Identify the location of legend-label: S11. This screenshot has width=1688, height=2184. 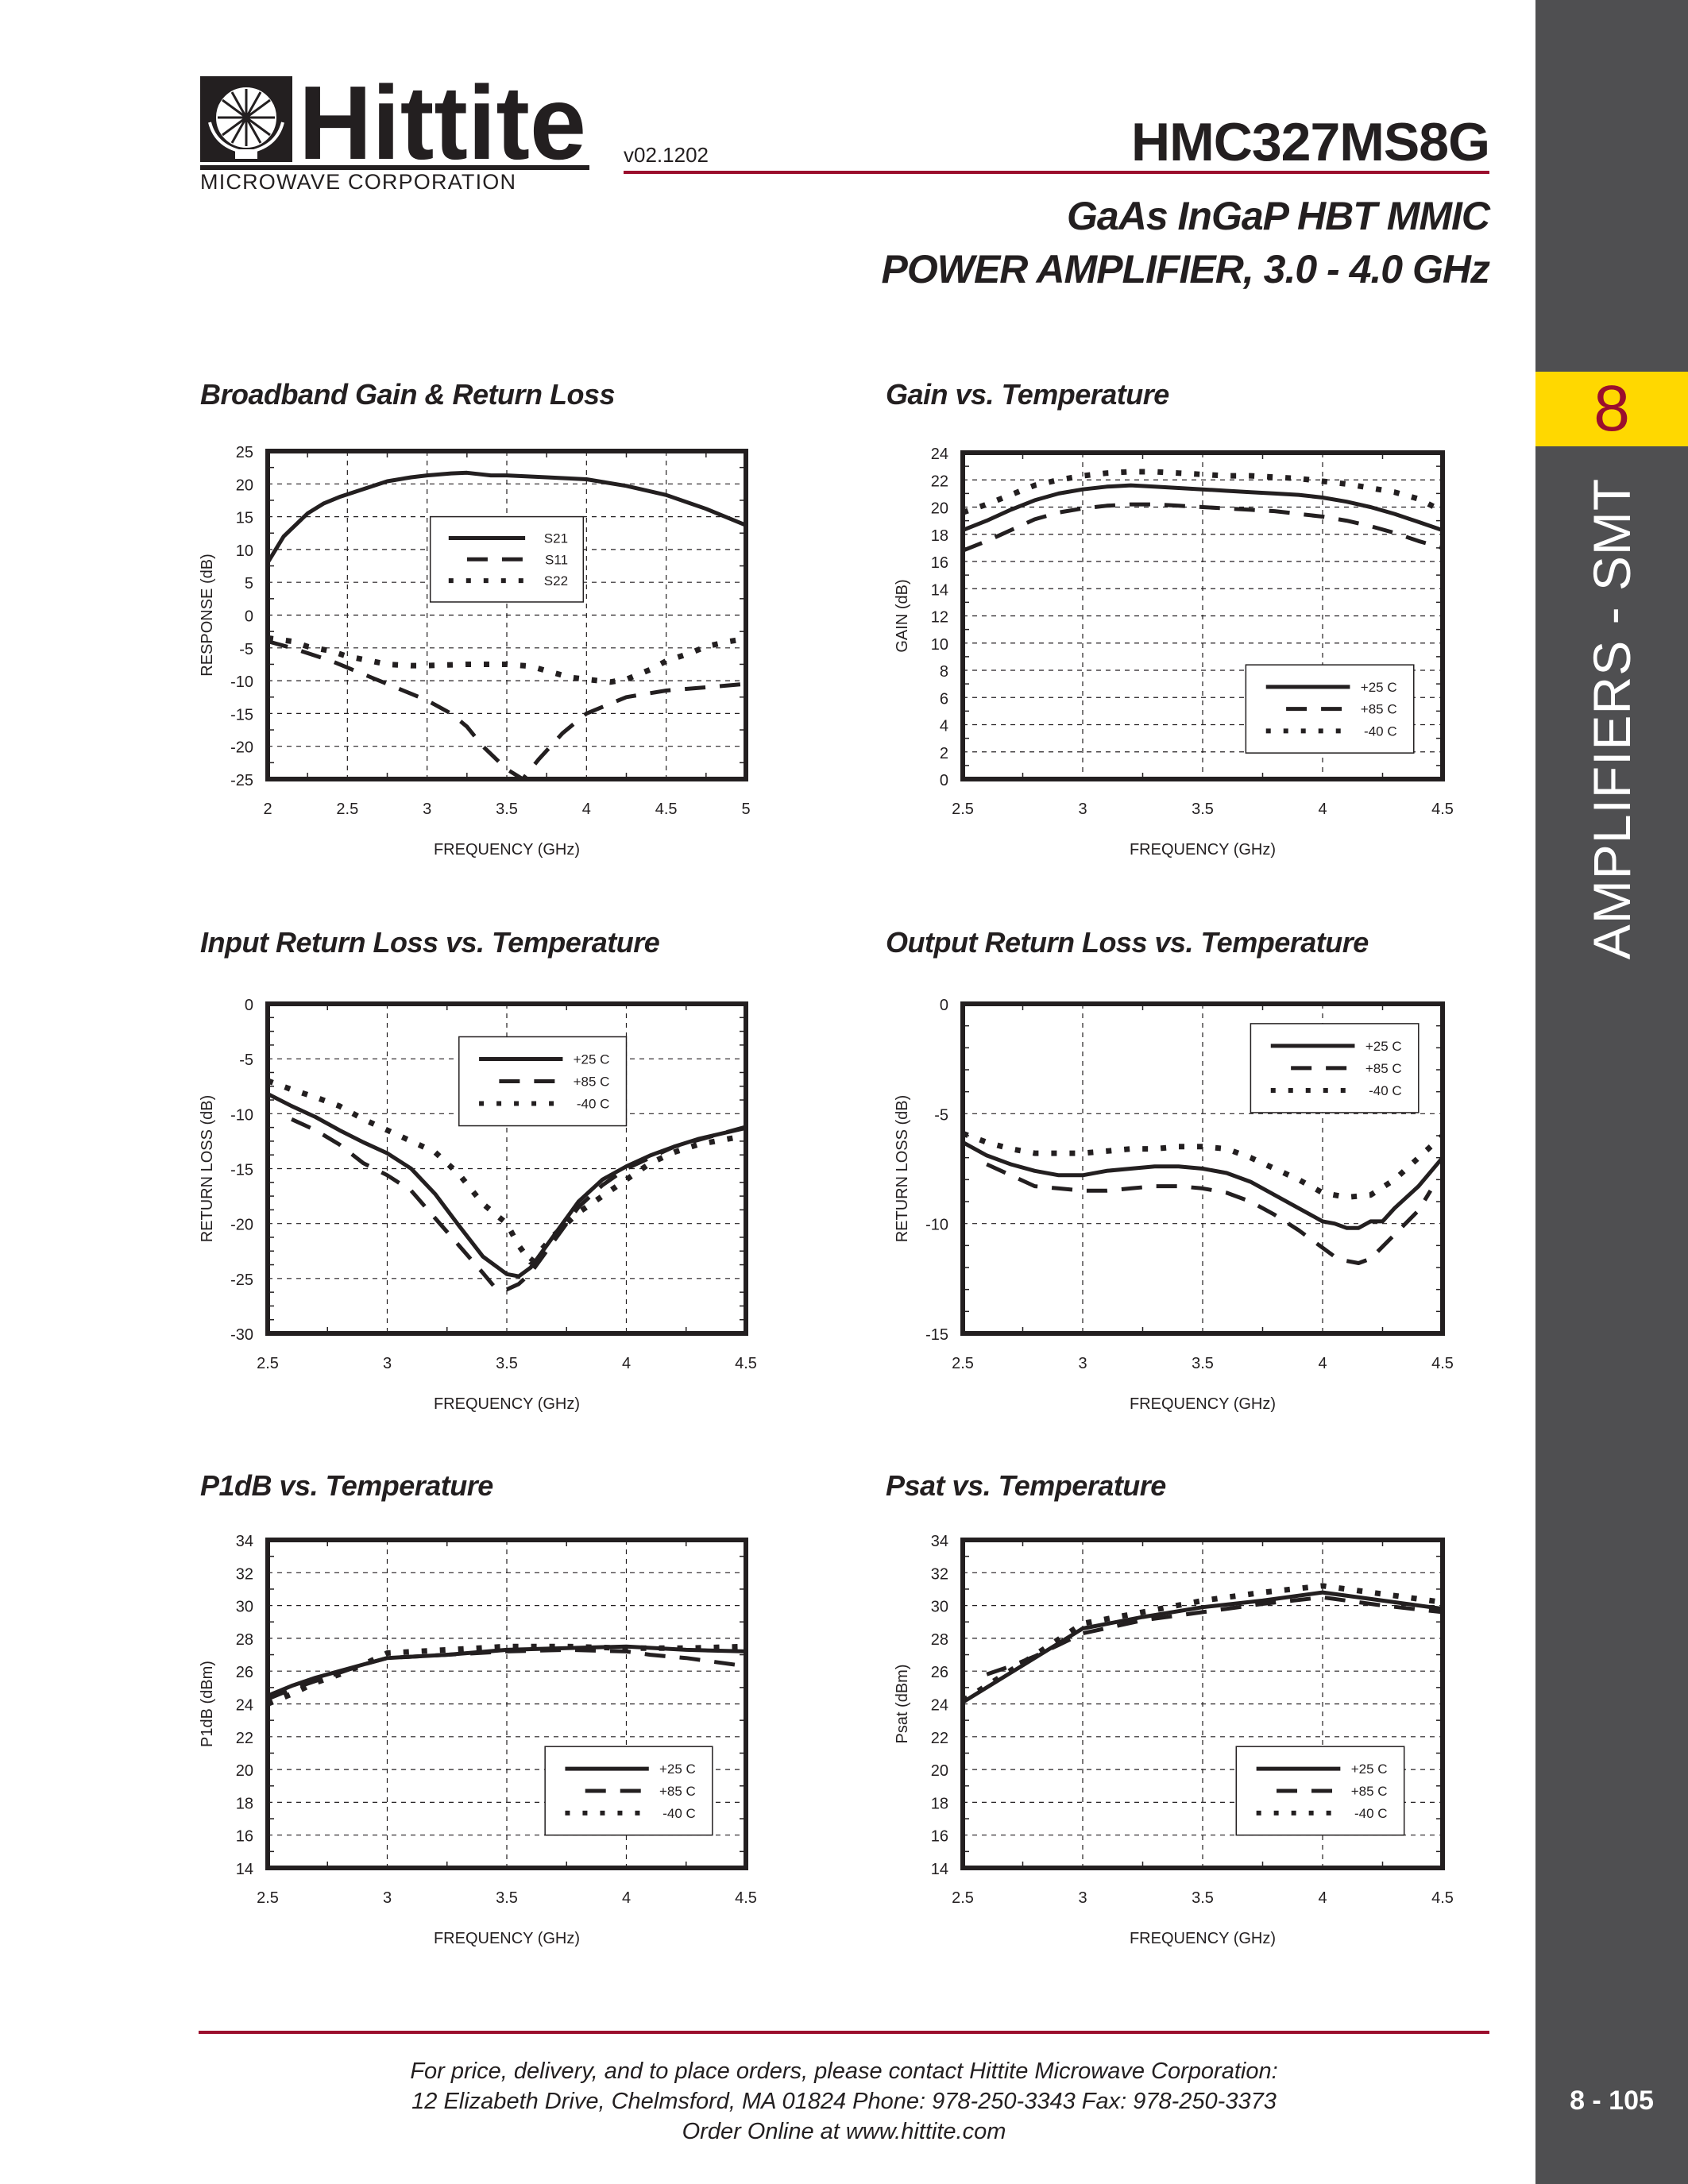
(557, 559).